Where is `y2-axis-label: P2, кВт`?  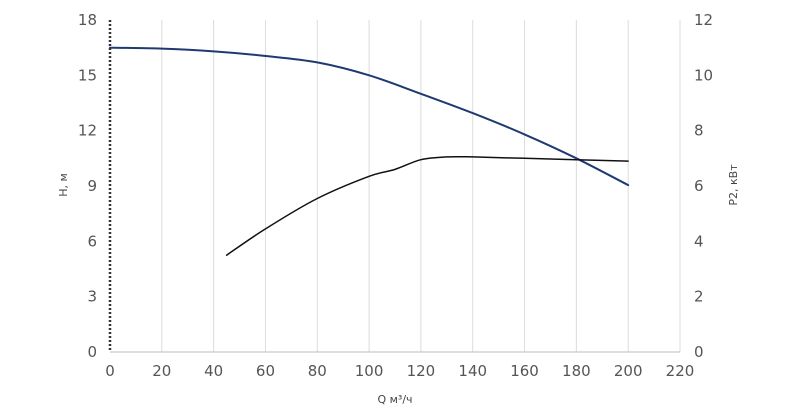
y2-axis-label: P2, кВт is located at coordinates (733, 185).